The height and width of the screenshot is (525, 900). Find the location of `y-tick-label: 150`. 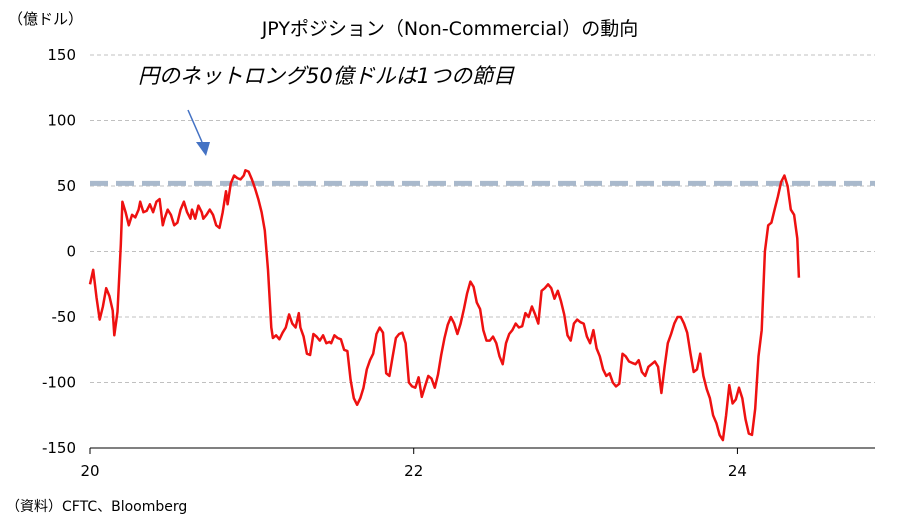

y-tick-label: 150 is located at coordinates (61, 55).